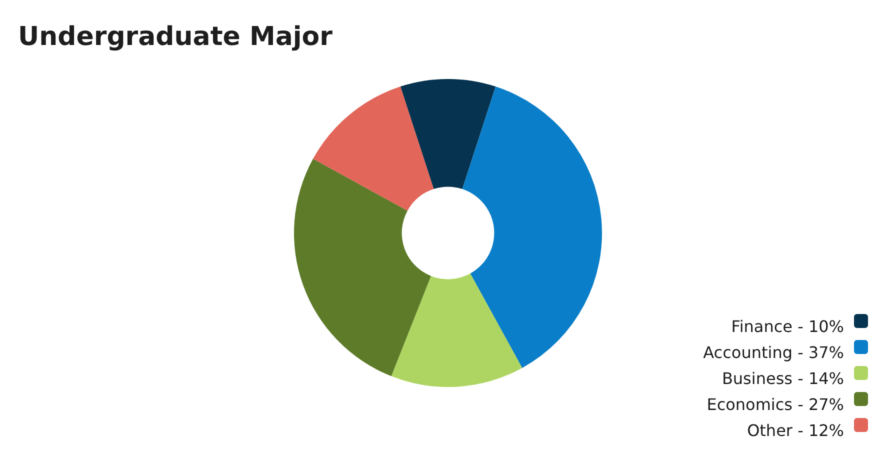 The image size is (884, 460). What do you see at coordinates (775, 404) in the screenshot?
I see `legend-label: Economics - 27%` at bounding box center [775, 404].